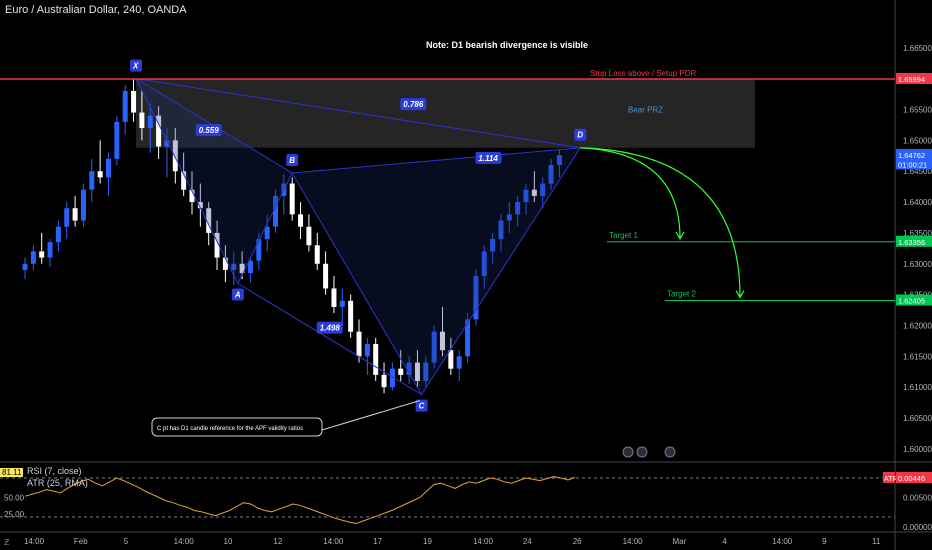  Describe the element at coordinates (911, 242) in the screenshot. I see `price-label-text: 1.63356` at that location.